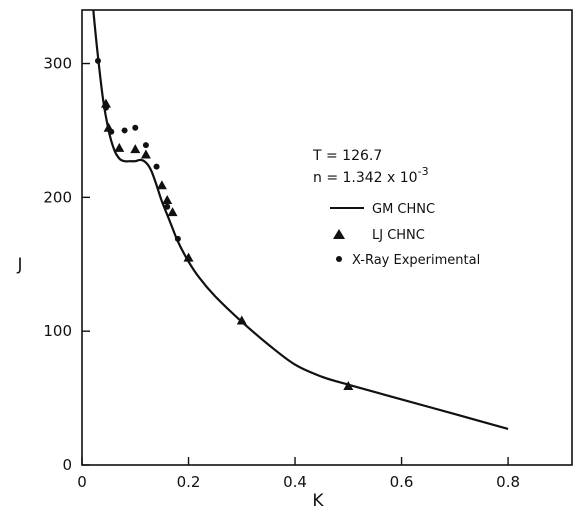 The height and width of the screenshot is (521, 578). Describe the element at coordinates (339, 259) in the screenshot. I see `legend-dot-symbol` at that location.